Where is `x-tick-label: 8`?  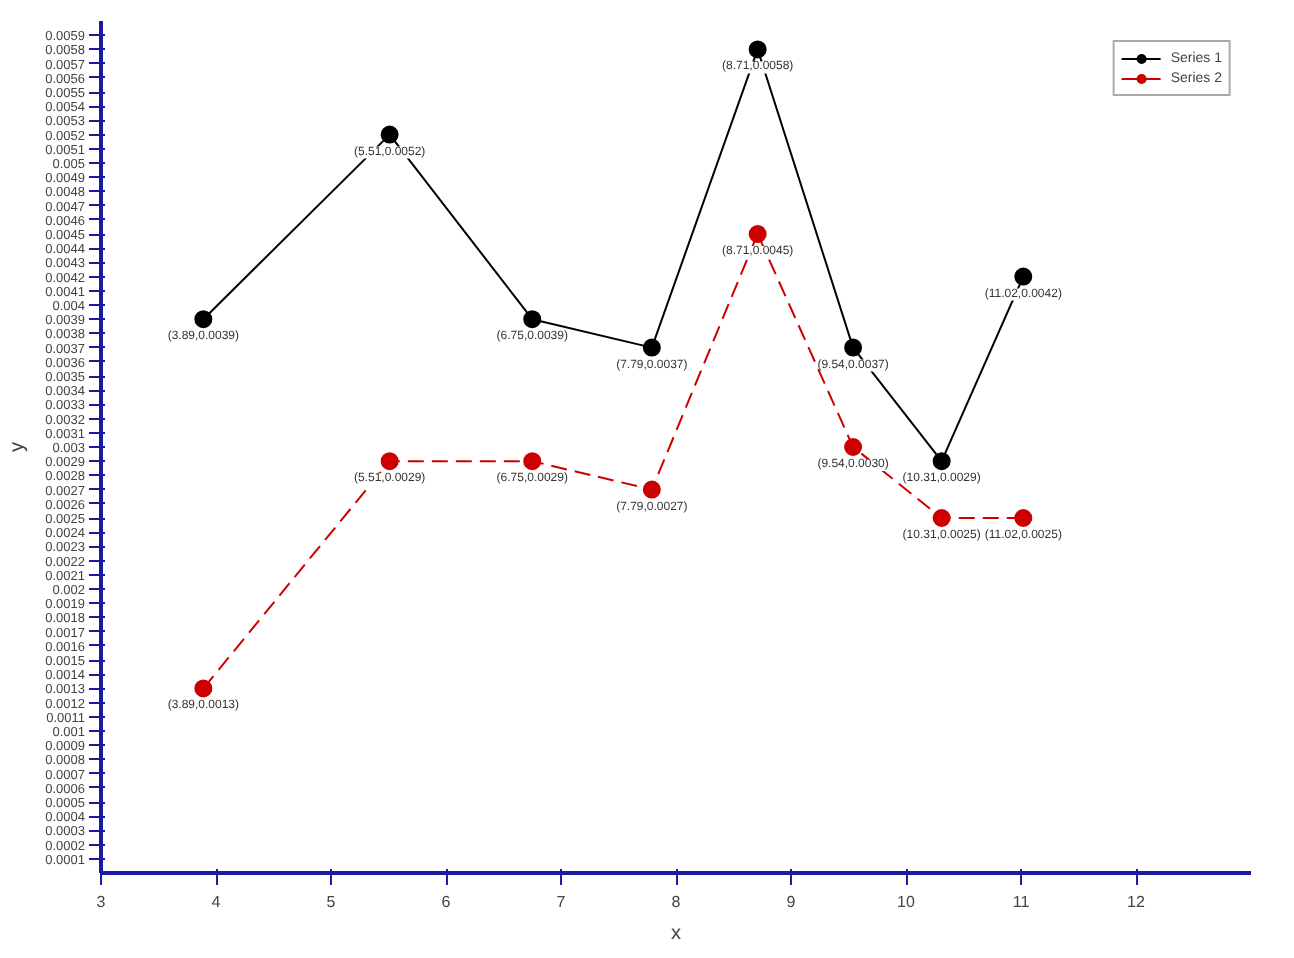
x-tick-label: 8 is located at coordinates (676, 902).